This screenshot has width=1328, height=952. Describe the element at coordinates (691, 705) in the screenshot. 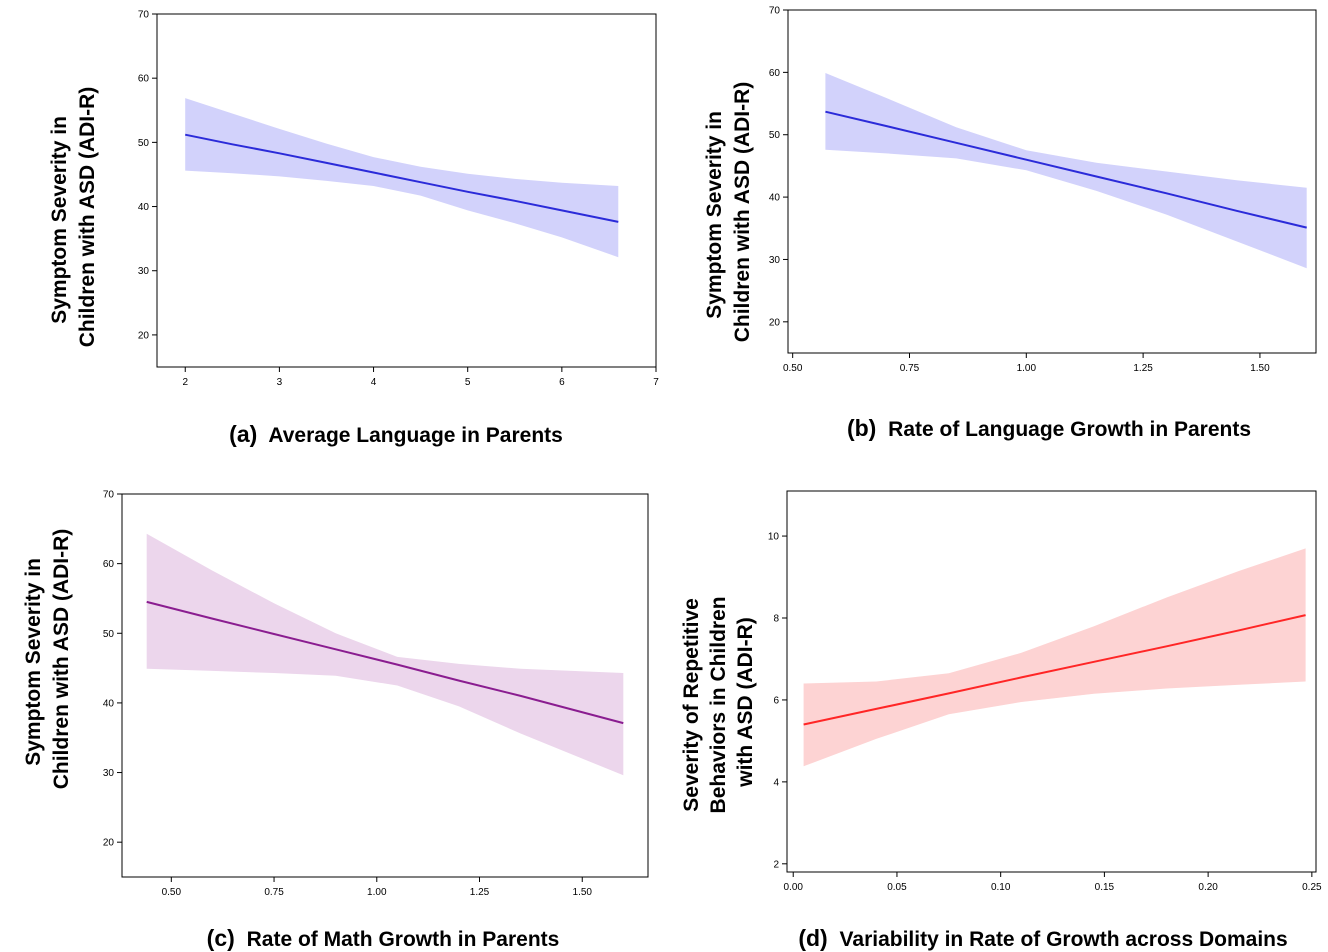

I see `y-axis-label-d-line-1: Severity of Repetitive` at that location.